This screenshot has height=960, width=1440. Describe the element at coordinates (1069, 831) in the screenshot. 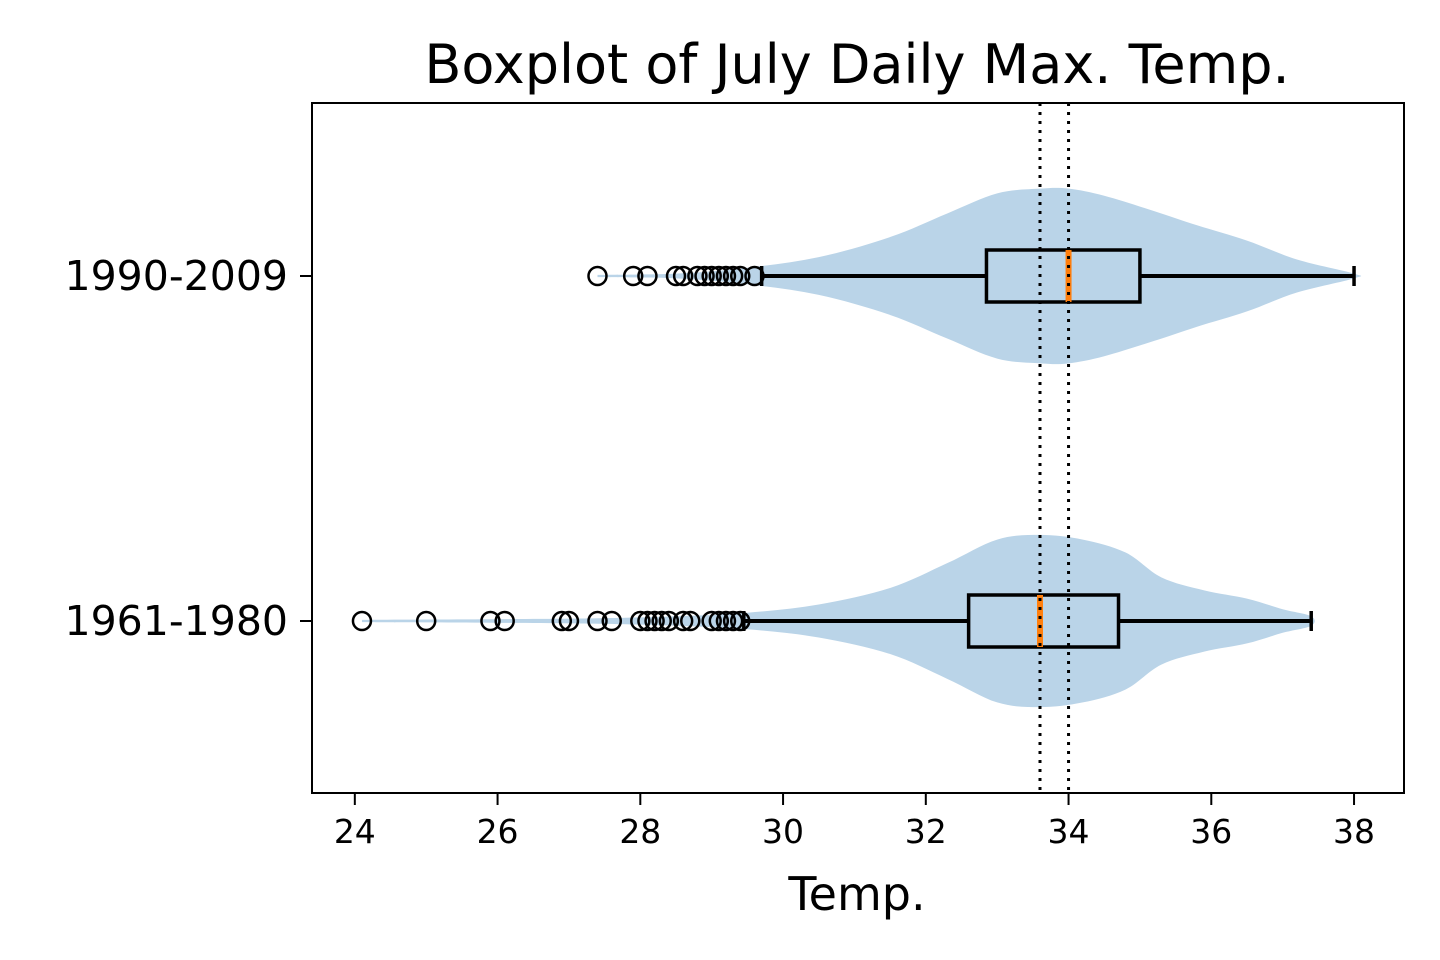

I see `x-tick-label: 34` at that location.